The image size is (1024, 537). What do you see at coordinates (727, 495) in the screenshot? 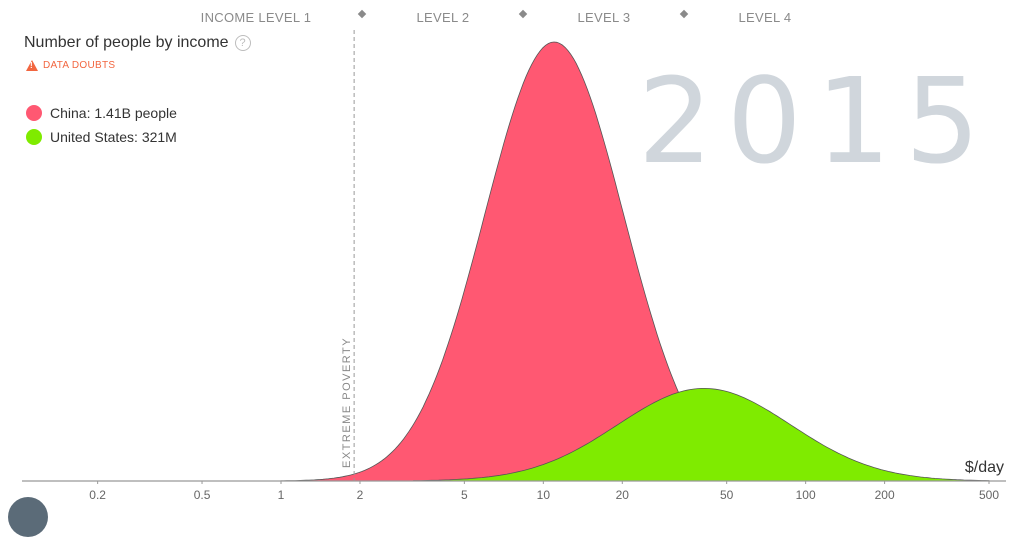
I see `x-tick-label: 50` at bounding box center [727, 495].